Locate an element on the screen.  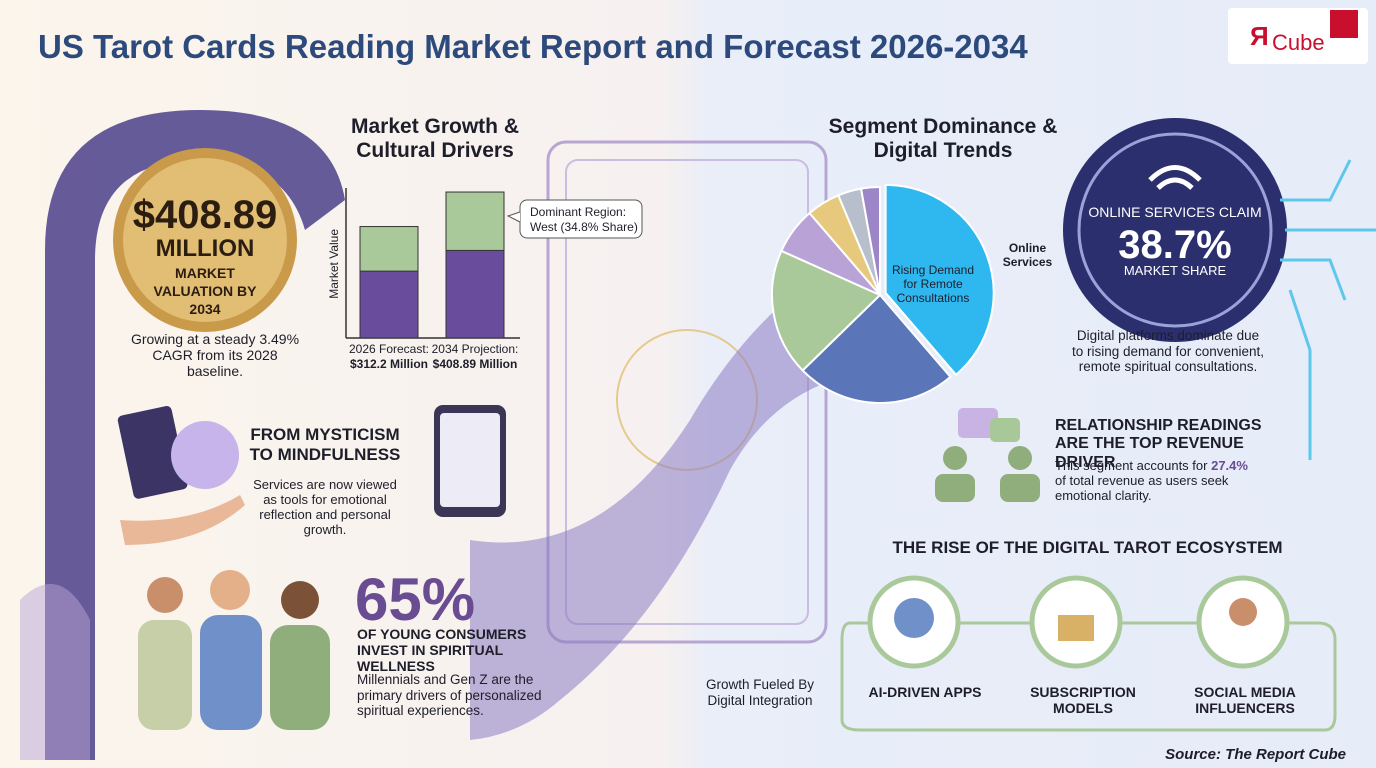
text: This segment accounts for is located at coordinates (1131, 465).